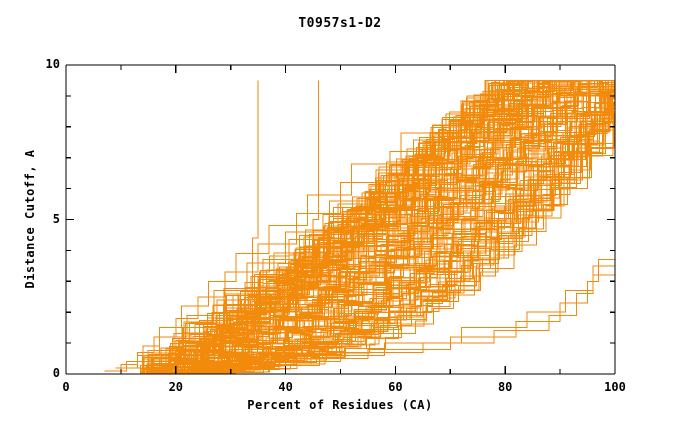 The height and width of the screenshot is (440, 680). What do you see at coordinates (176, 387) in the screenshot?
I see `x-tick-label-20: 20` at bounding box center [176, 387].